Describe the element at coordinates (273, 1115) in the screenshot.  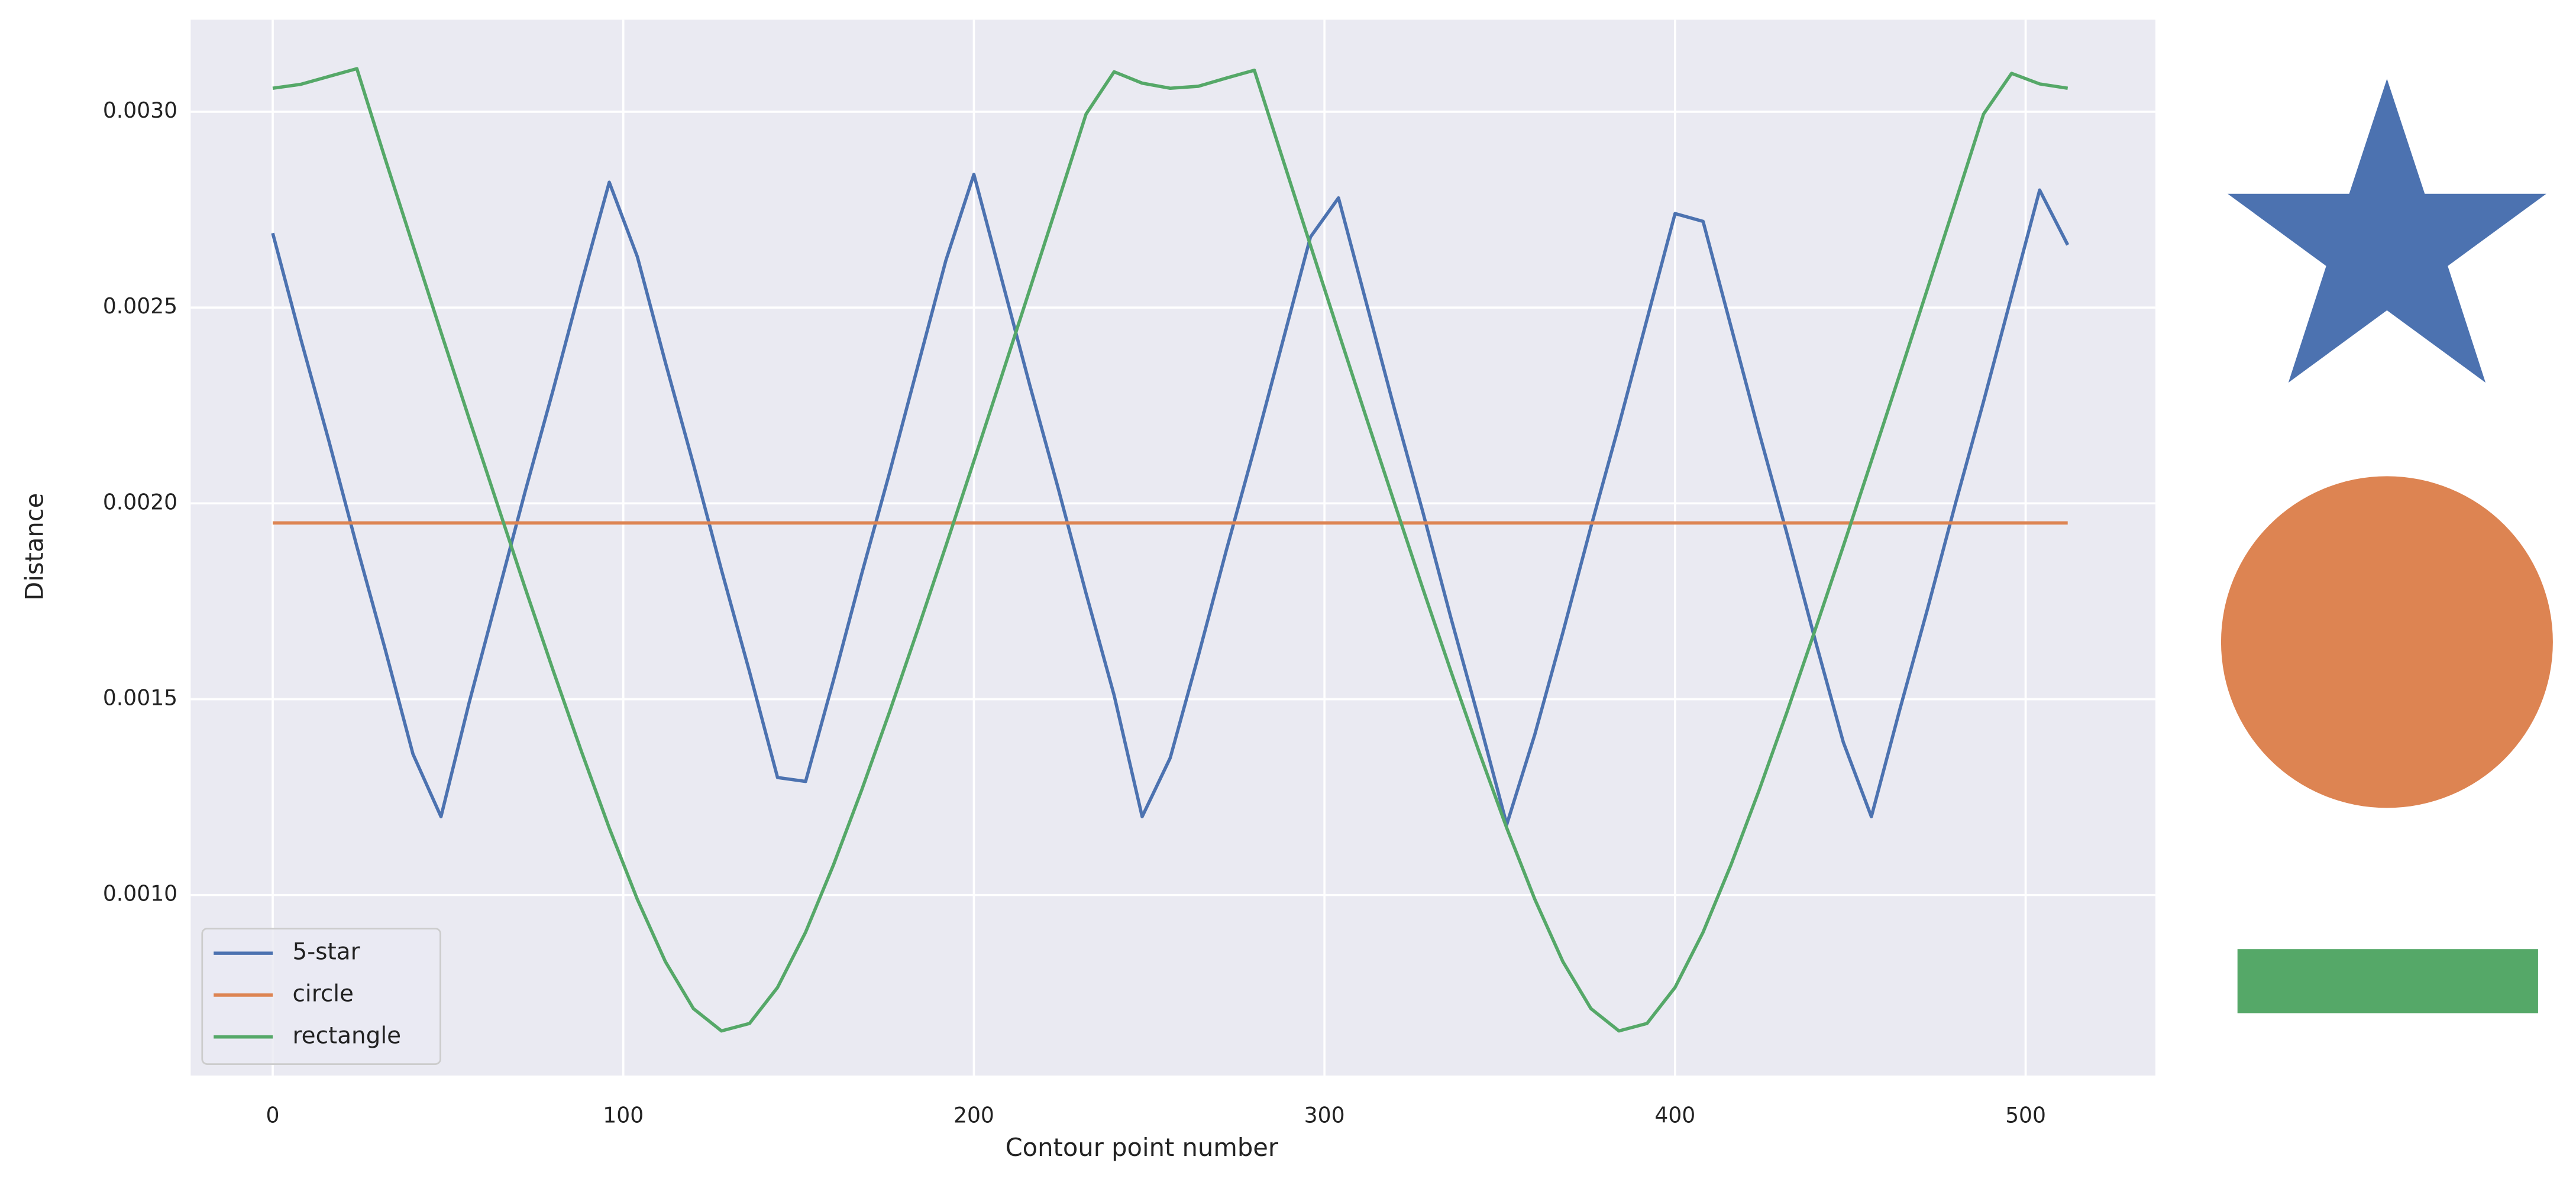
I see `x-tick-label: 0` at that location.